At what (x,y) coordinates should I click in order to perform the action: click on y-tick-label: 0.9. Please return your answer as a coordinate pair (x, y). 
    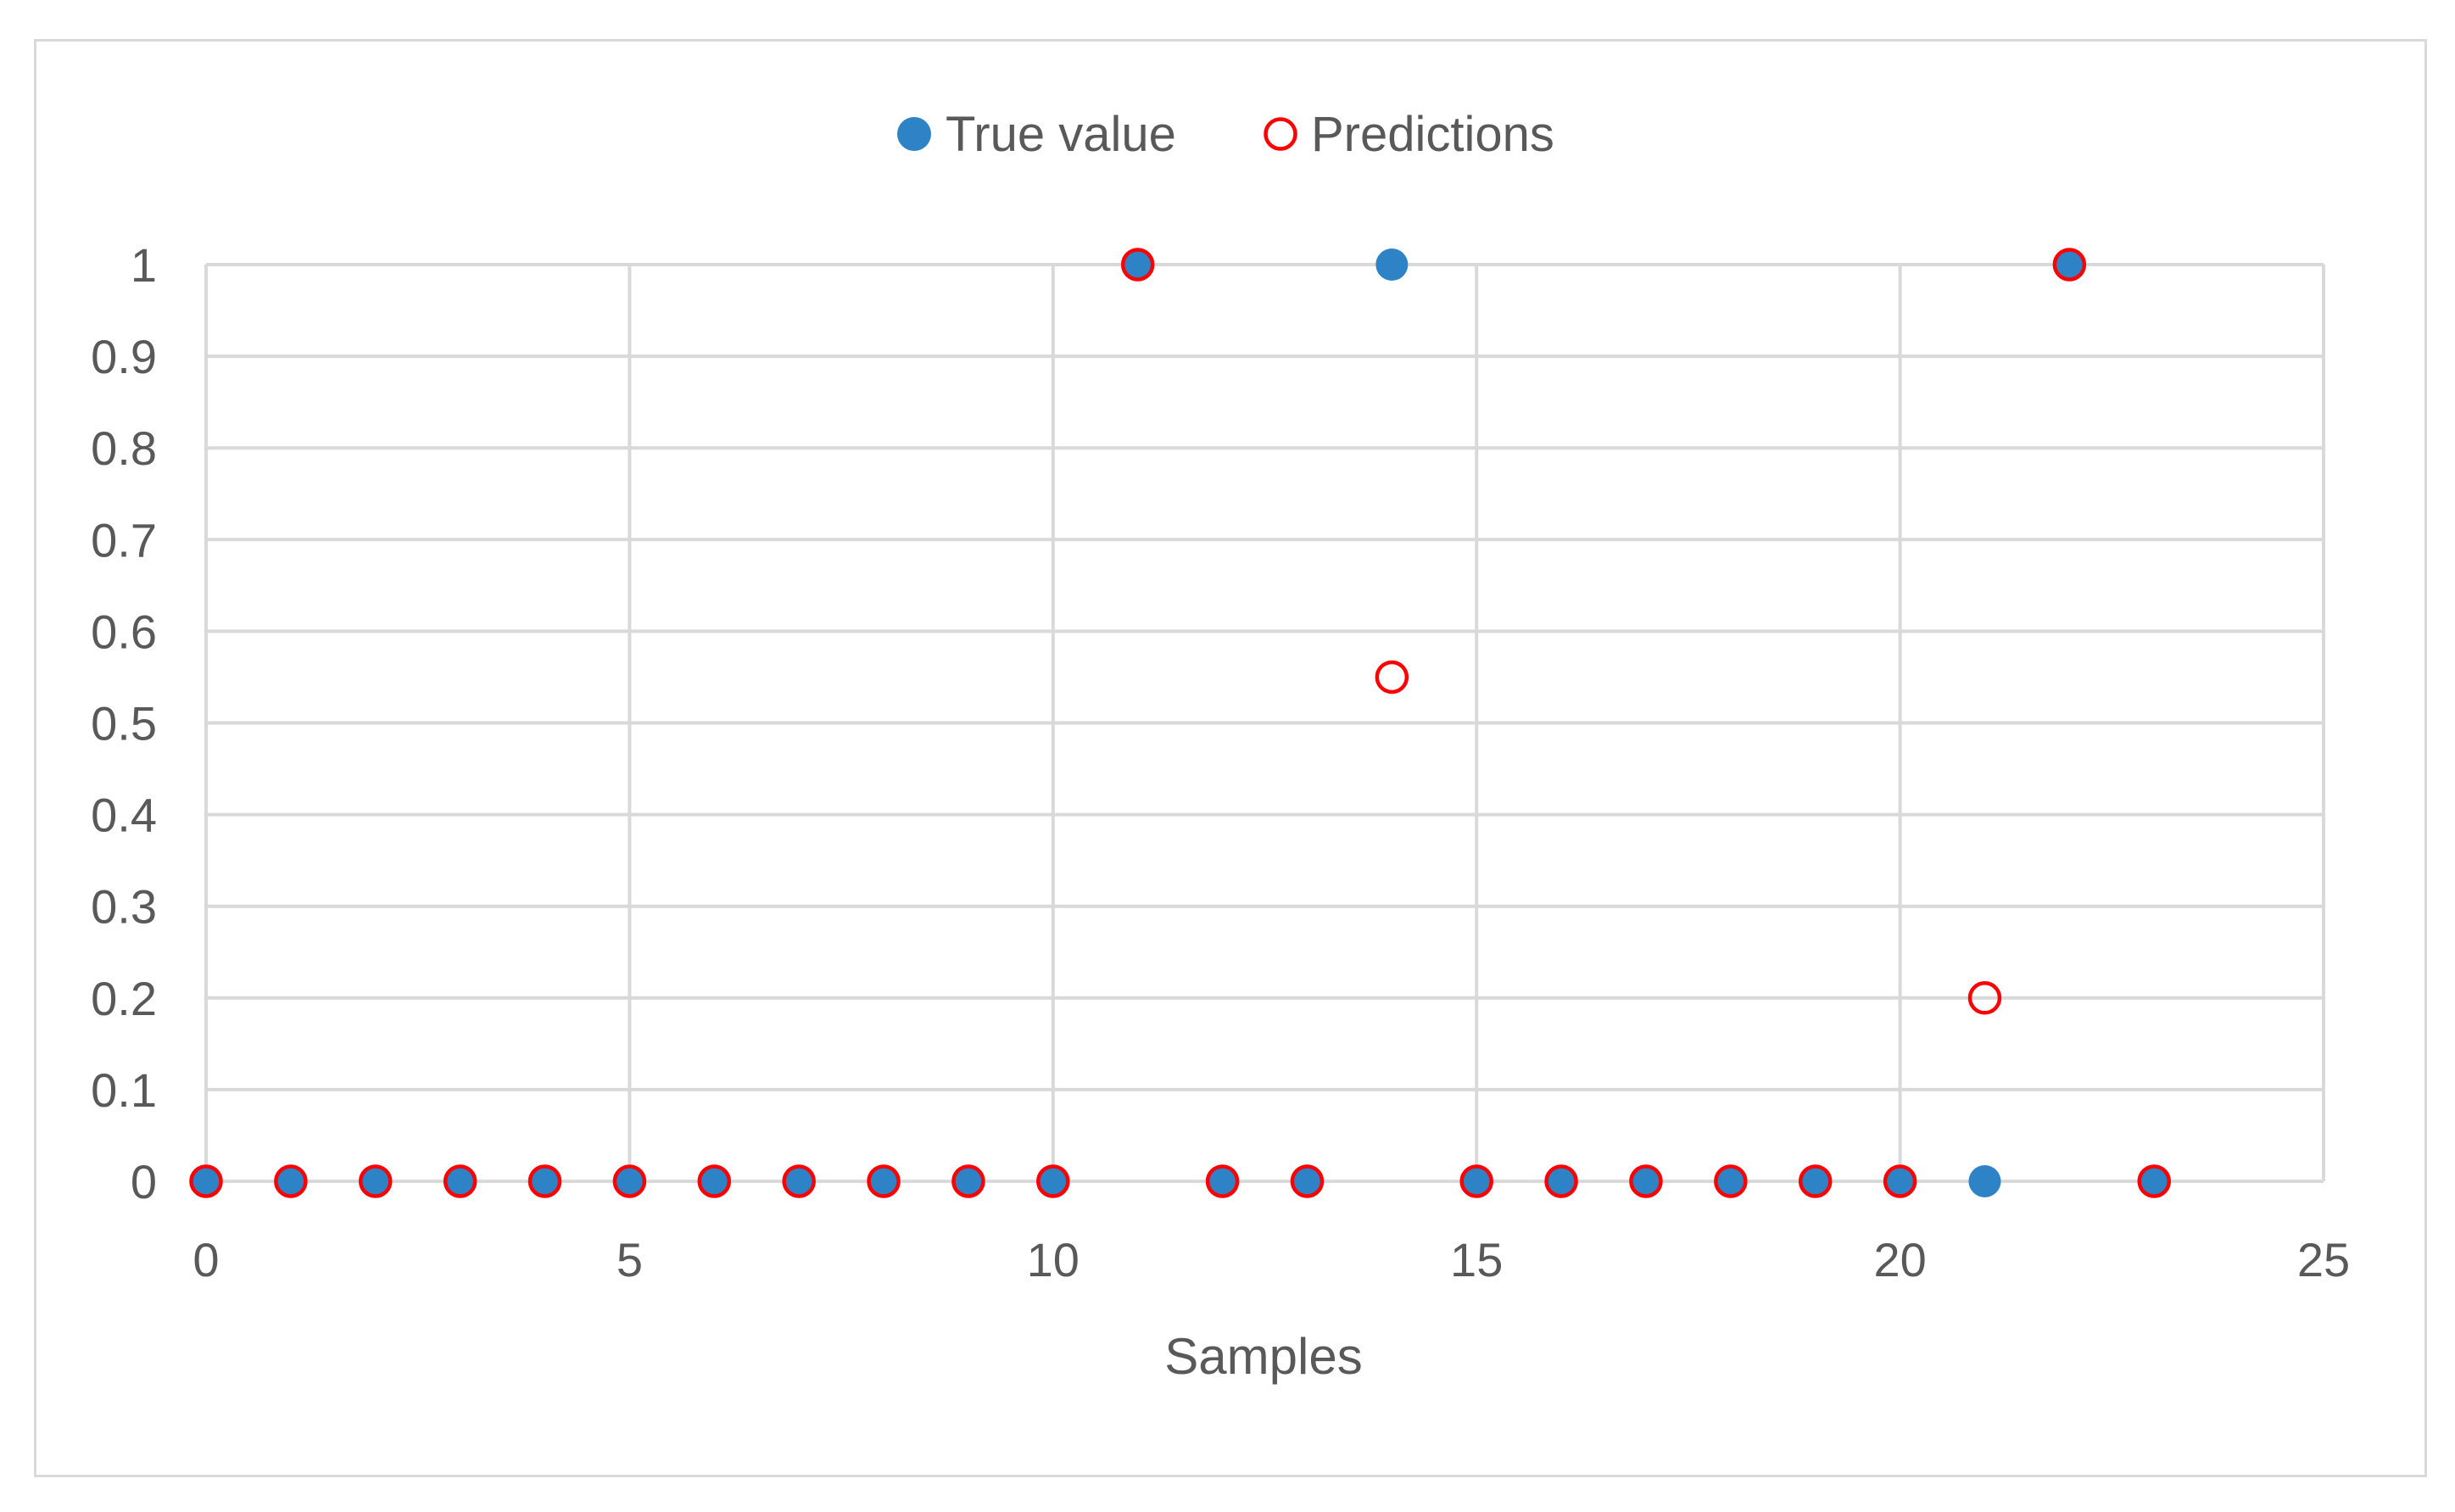
    Looking at the image, I should click on (124, 356).